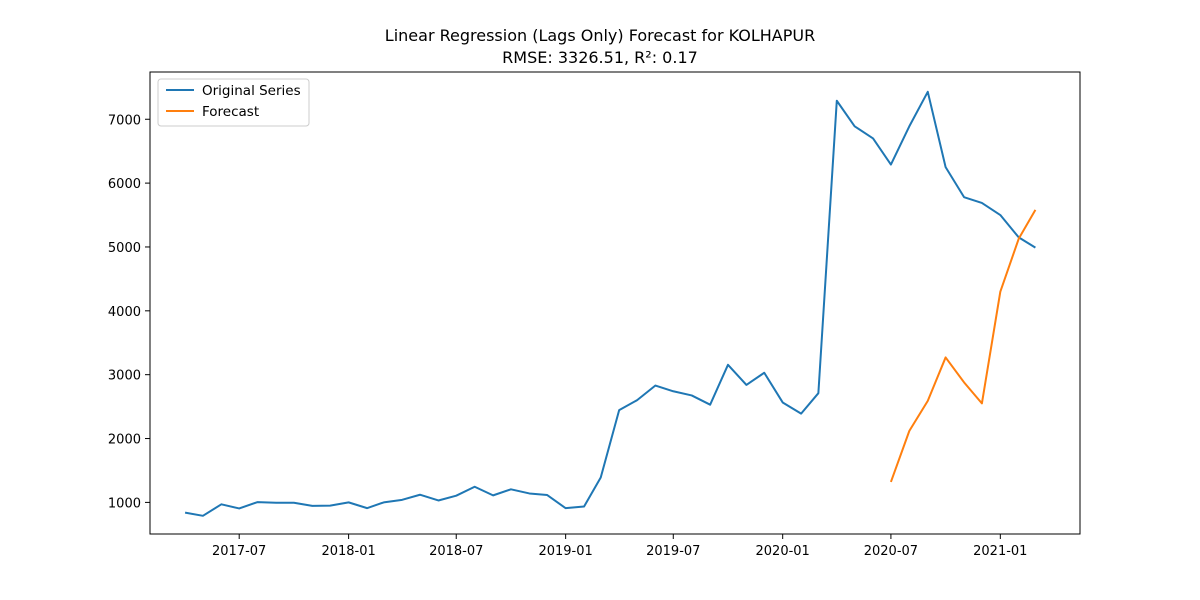 The image size is (1200, 600). Describe the element at coordinates (1000, 551) in the screenshot. I see `x-tick-label: 2021-01` at that location.